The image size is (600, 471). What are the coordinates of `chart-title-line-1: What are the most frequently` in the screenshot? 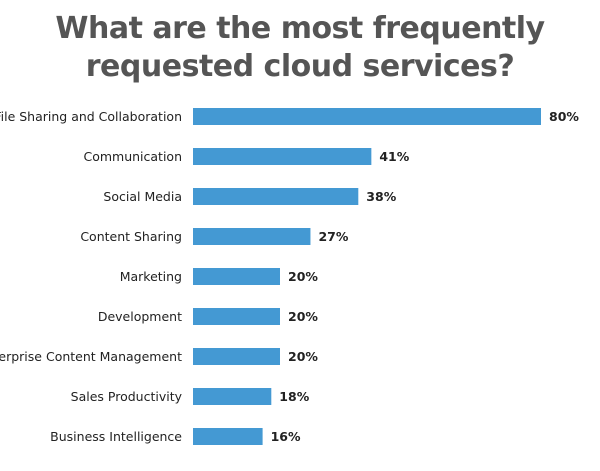 It's located at (300, 28).